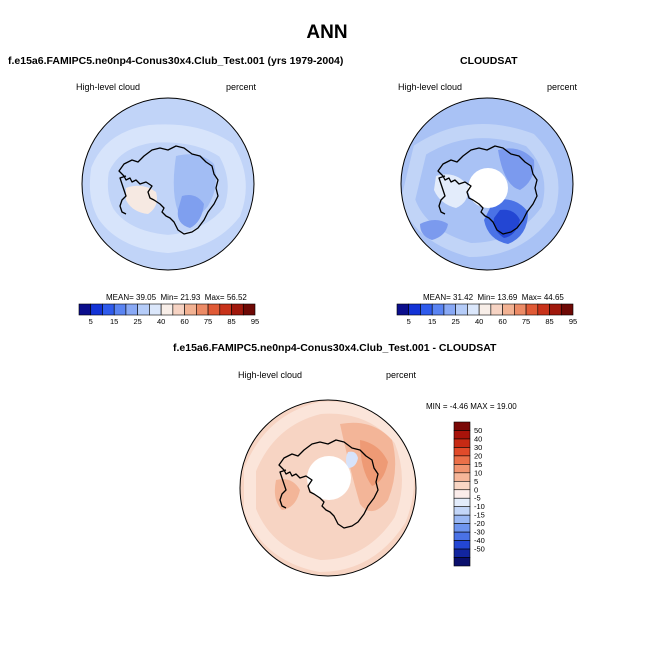 The height and width of the screenshot is (655, 654). Describe the element at coordinates (451, 191) in the screenshot. I see `panel2-ross-sea` at that location.